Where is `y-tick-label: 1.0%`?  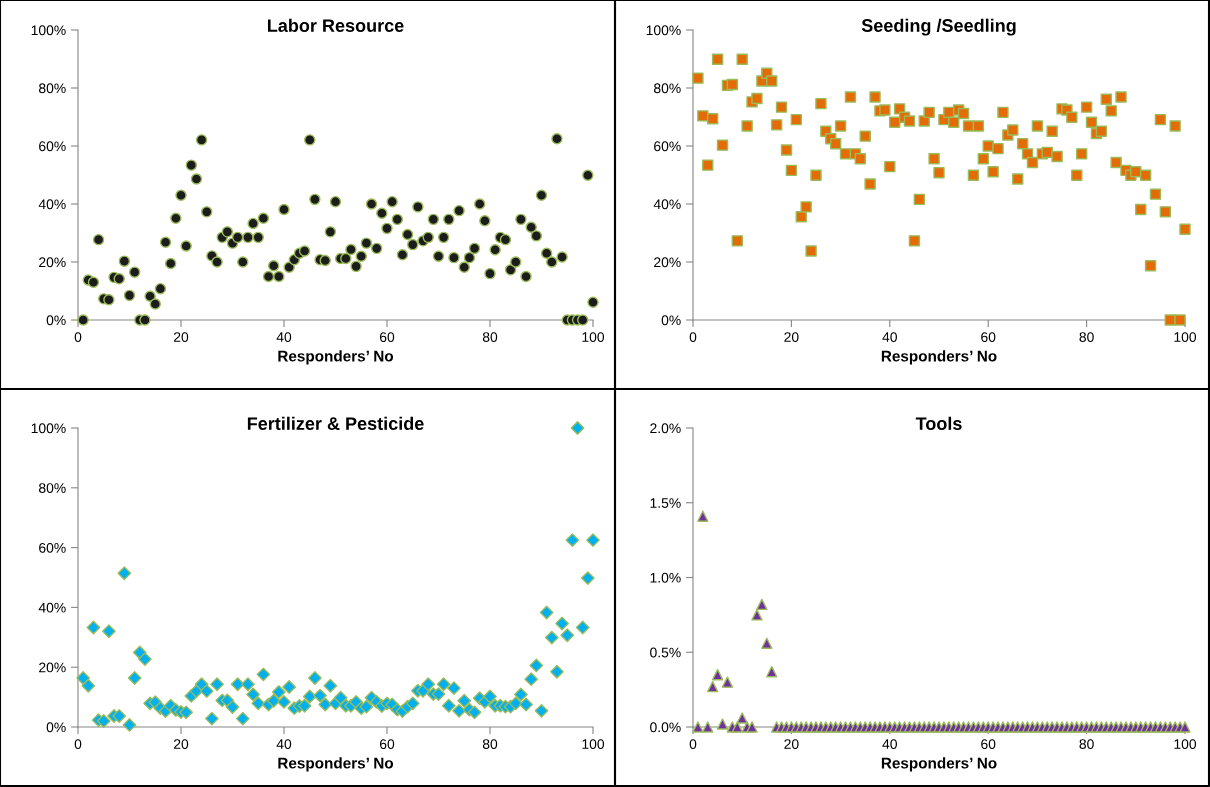 y-tick-label: 1.0% is located at coordinates (665, 577).